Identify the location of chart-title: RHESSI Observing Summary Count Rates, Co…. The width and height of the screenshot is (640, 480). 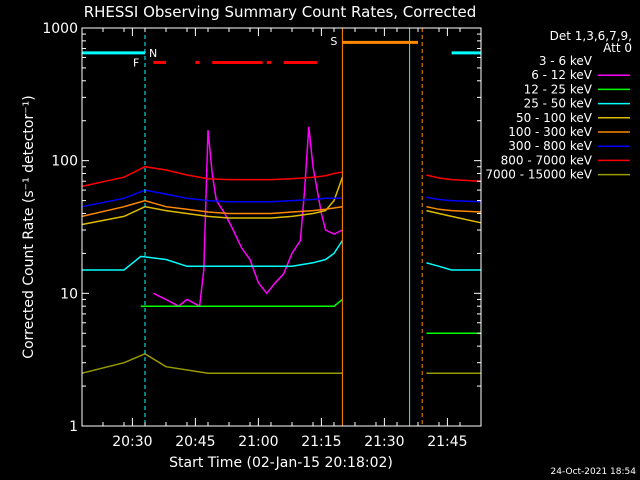
(280, 12).